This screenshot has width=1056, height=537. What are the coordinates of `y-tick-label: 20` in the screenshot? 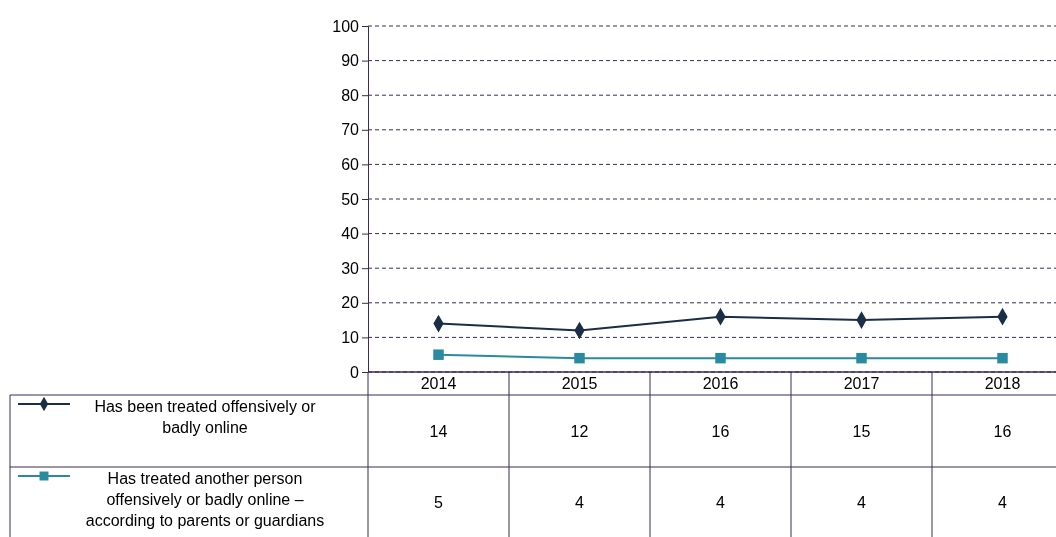 It's located at (350, 303).